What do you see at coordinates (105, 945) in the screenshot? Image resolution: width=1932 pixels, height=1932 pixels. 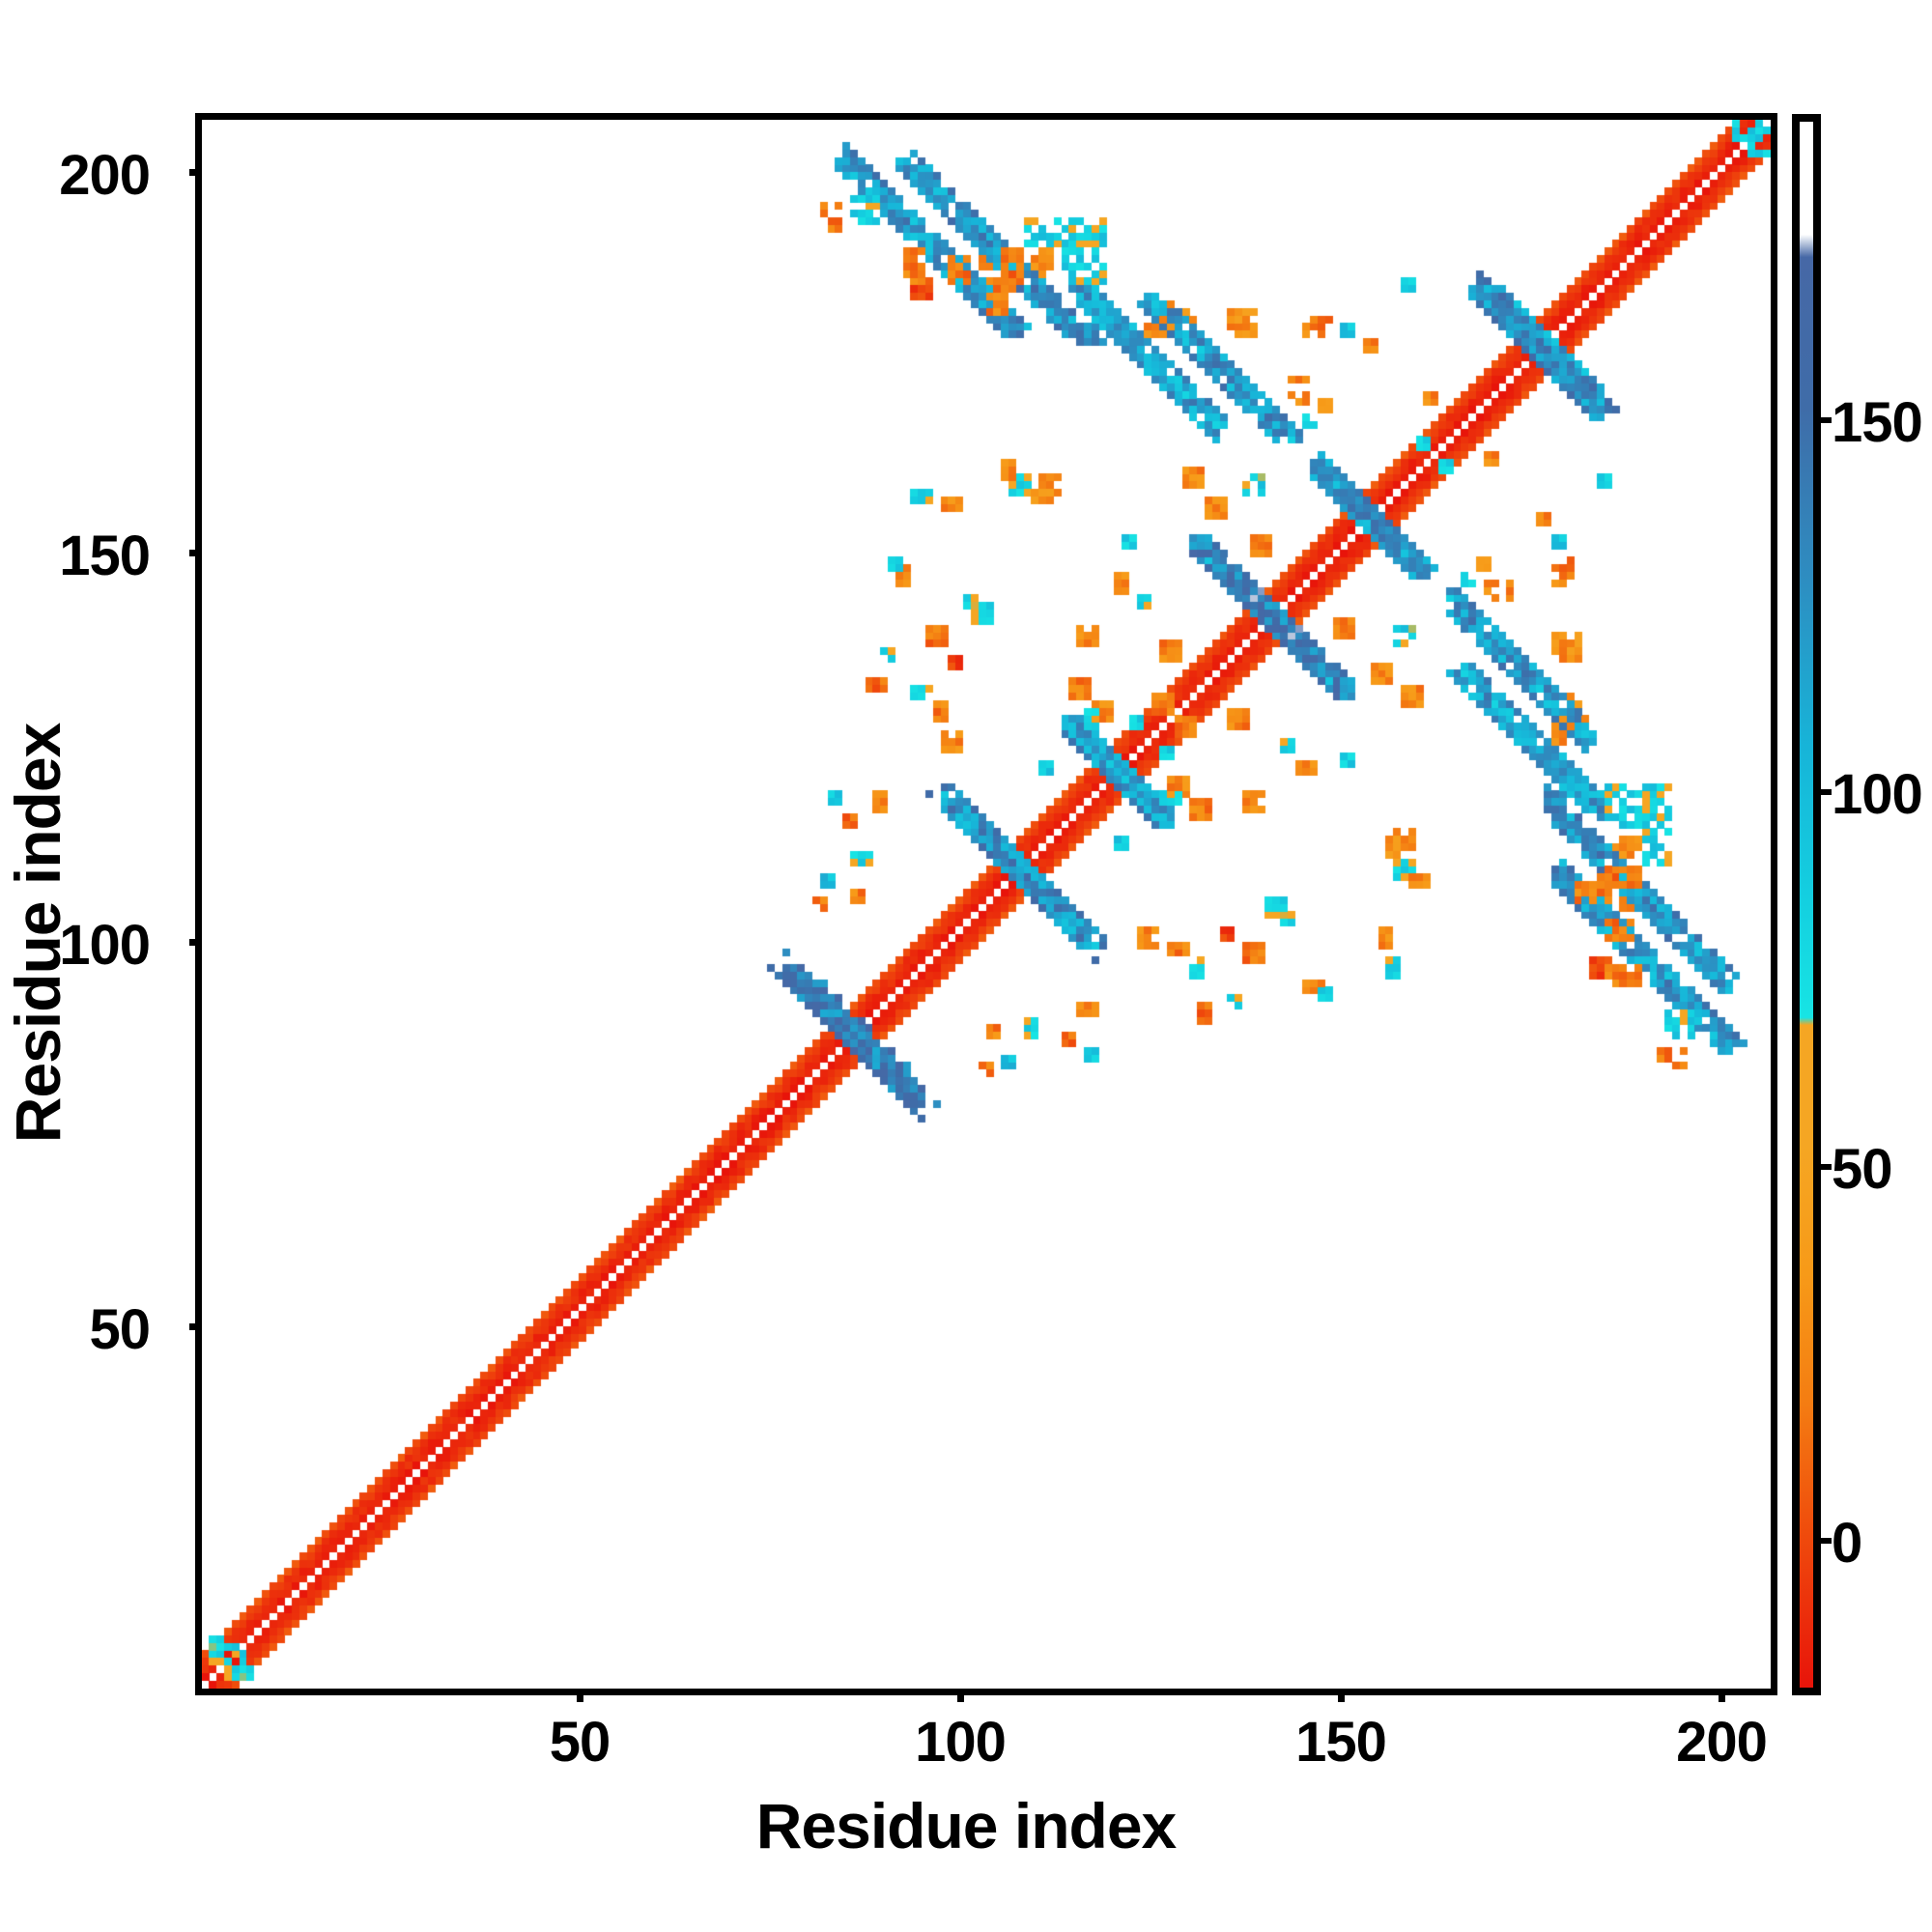 I see `y-tick-label-100: 100` at bounding box center [105, 945].